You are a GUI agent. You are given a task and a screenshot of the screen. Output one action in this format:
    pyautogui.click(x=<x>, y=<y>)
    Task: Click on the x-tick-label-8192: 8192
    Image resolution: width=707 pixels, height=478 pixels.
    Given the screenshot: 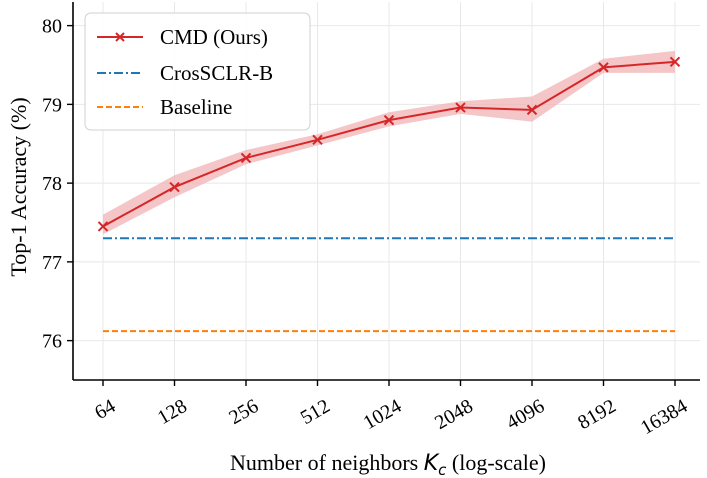 What is the action you would take?
    pyautogui.click(x=597, y=414)
    